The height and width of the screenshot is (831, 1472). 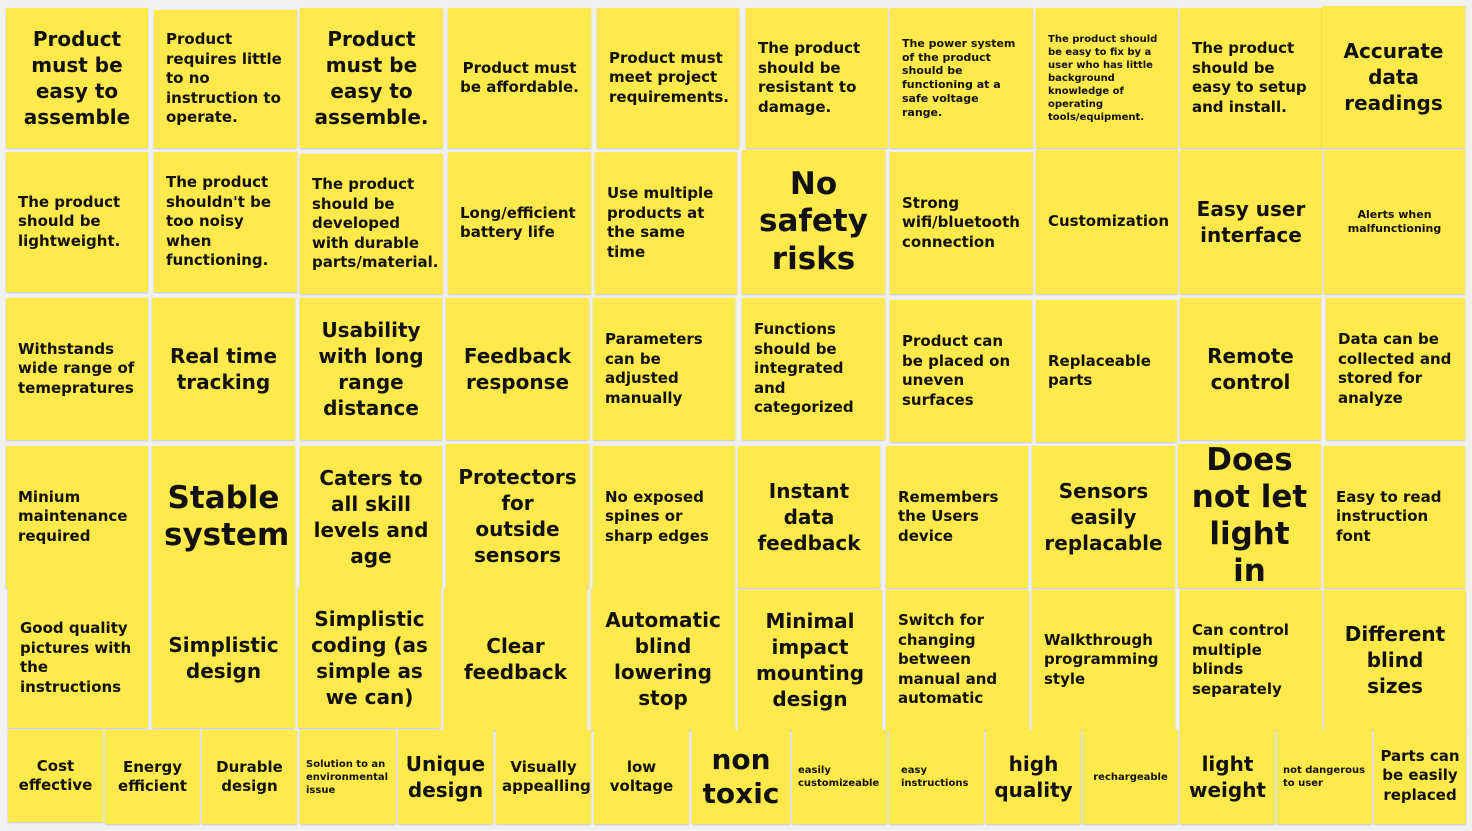 What do you see at coordinates (517, 369) in the screenshot?
I see `sticky-note: Feedback response` at bounding box center [517, 369].